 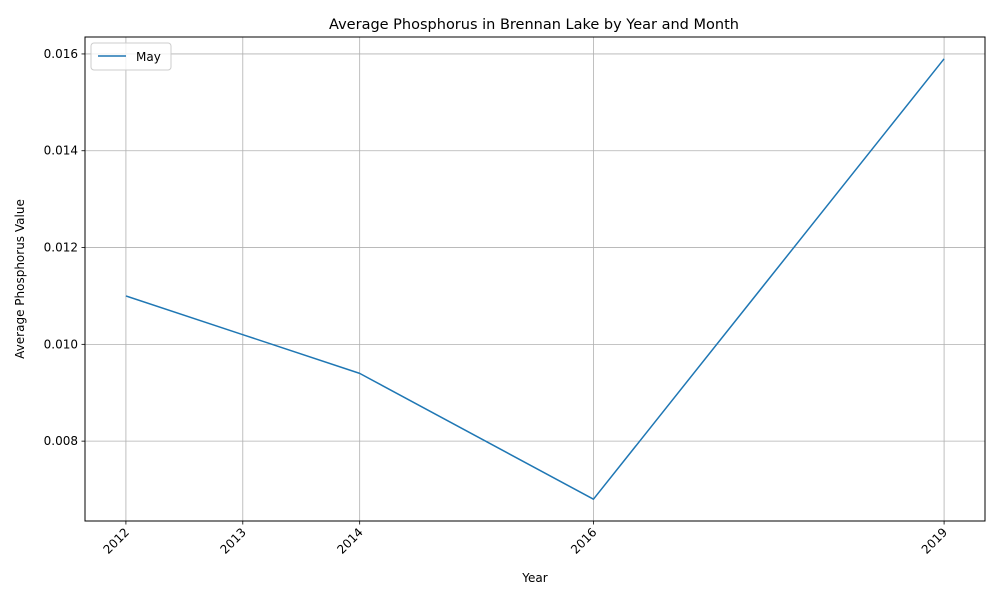 What do you see at coordinates (20, 279) in the screenshot?
I see `y-axis-label: Average Phosphorus Value` at bounding box center [20, 279].